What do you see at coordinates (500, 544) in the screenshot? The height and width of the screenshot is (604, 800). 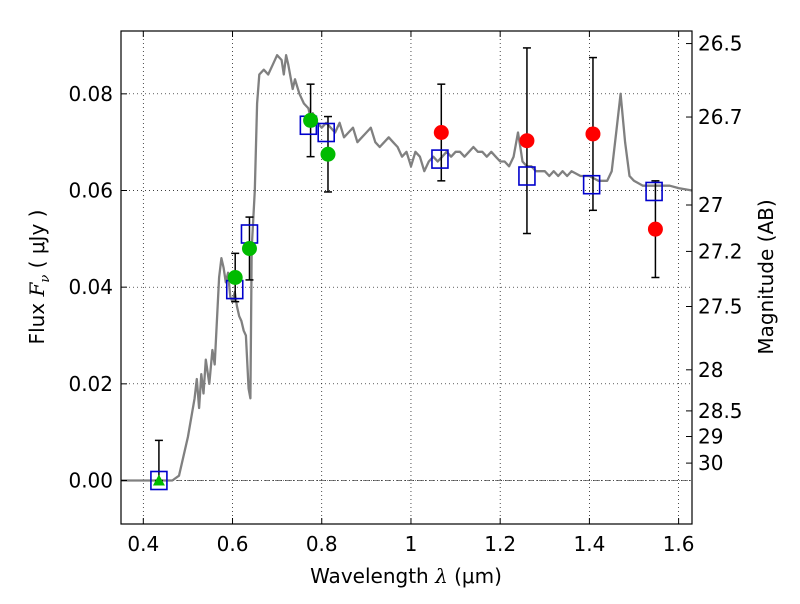 I see `x-tick-label: 1.2` at bounding box center [500, 544].